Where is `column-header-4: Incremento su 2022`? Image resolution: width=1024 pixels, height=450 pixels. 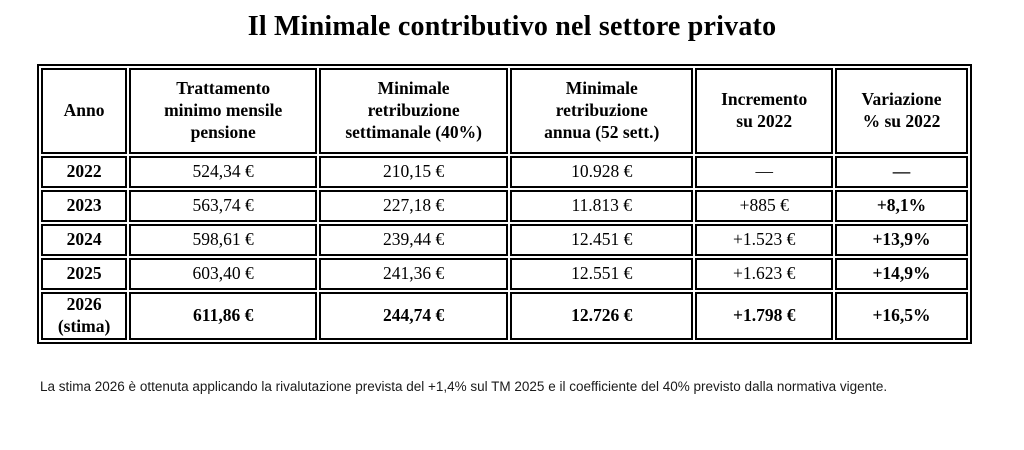 column-header-4: Incremento su 2022 is located at coordinates (764, 111).